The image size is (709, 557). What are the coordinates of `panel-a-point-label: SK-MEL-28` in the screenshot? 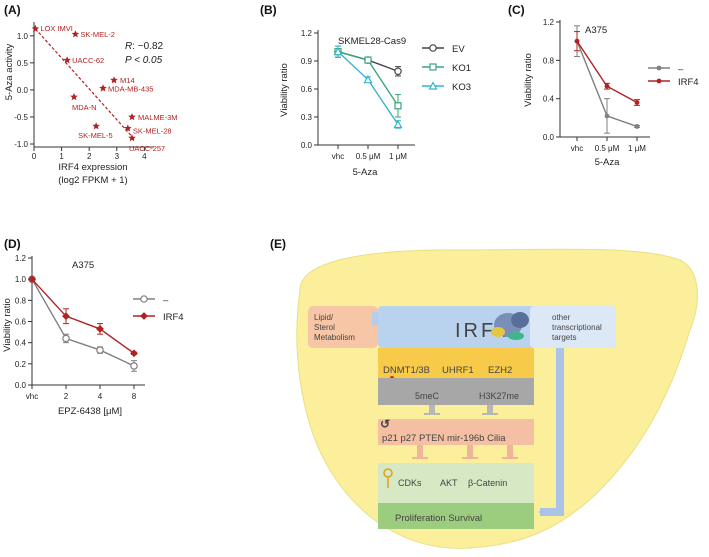 It's located at (152, 130).